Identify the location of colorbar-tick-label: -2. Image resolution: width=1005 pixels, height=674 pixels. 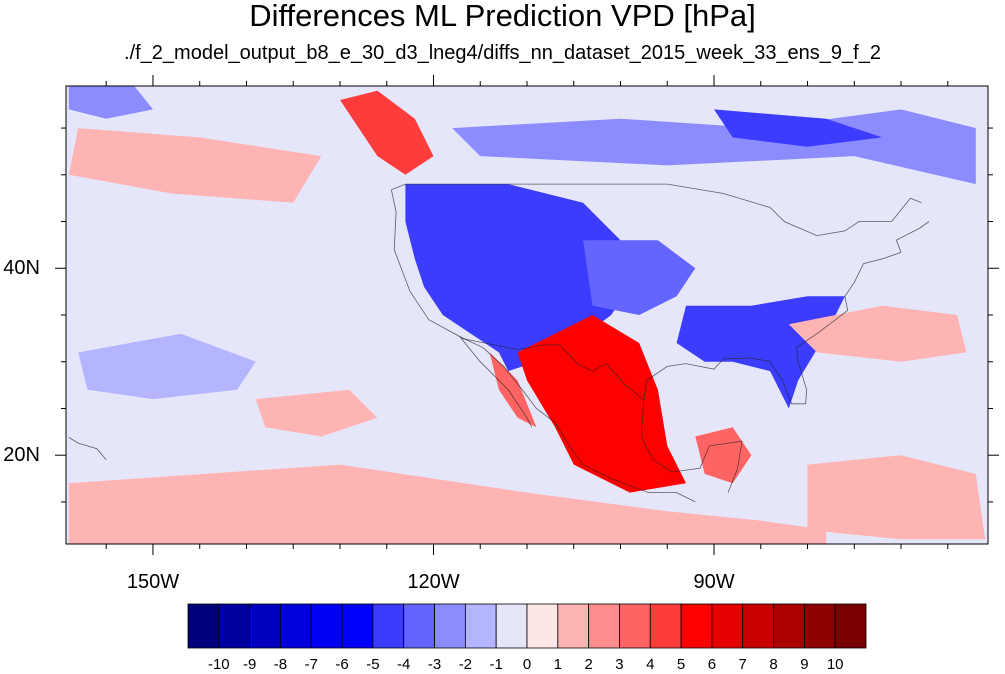
(465, 664).